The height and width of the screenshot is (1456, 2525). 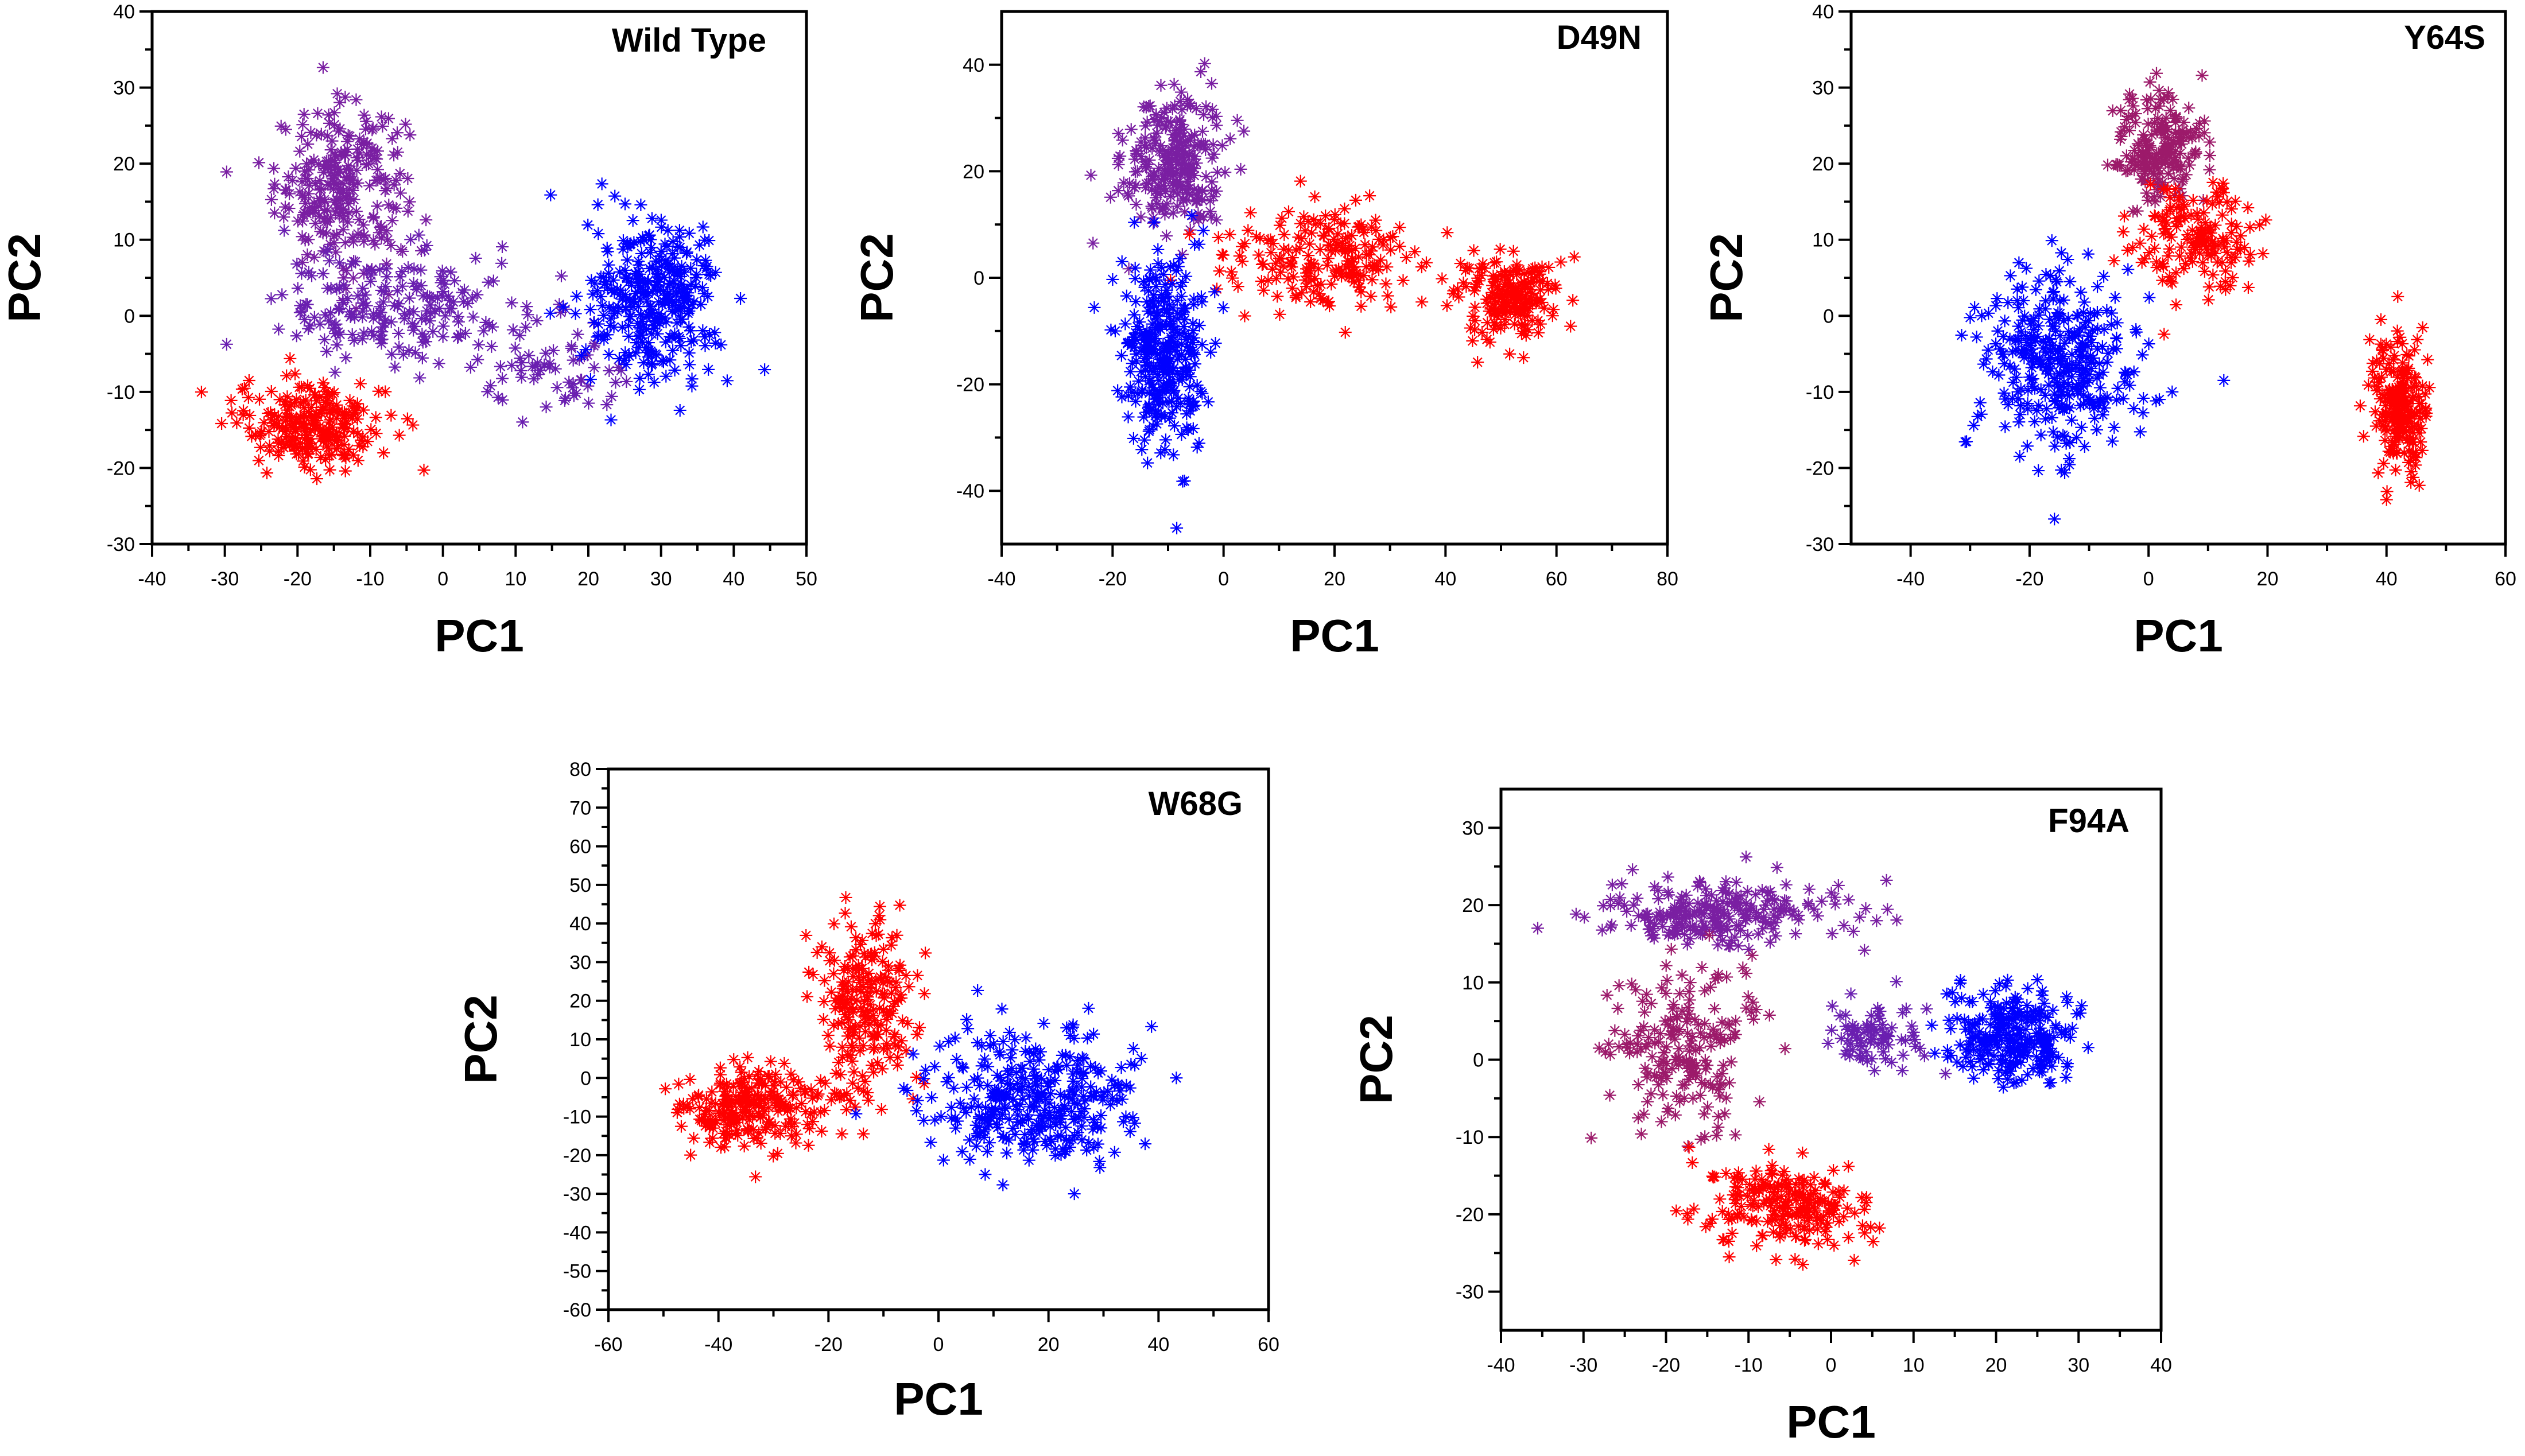 I want to click on x-tick-label: 60, so click(x=1557, y=579).